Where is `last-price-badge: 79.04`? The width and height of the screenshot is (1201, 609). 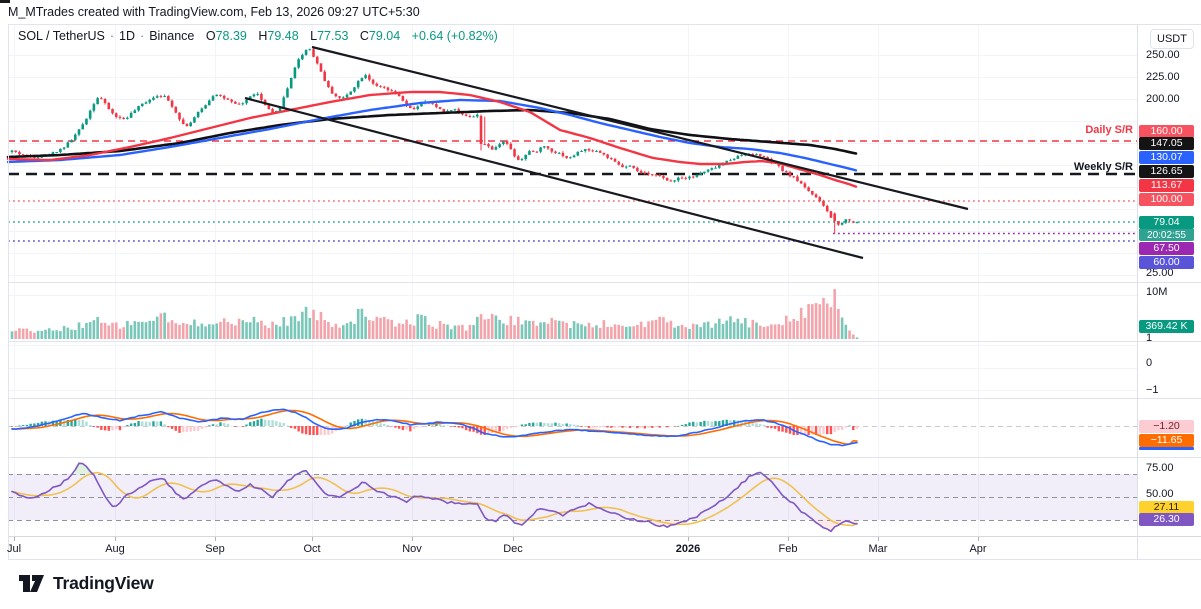 last-price-badge: 79.04 is located at coordinates (1166, 222).